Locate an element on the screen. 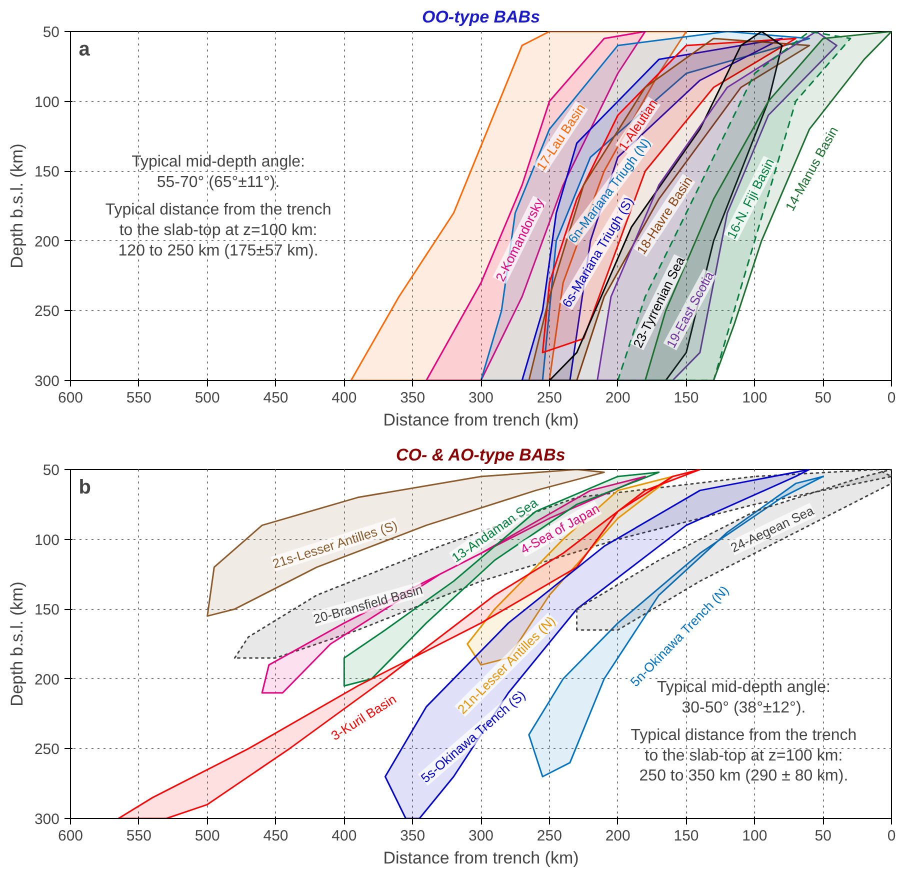  series-label: 16-N. Fiji Basin is located at coordinates (751, 199).